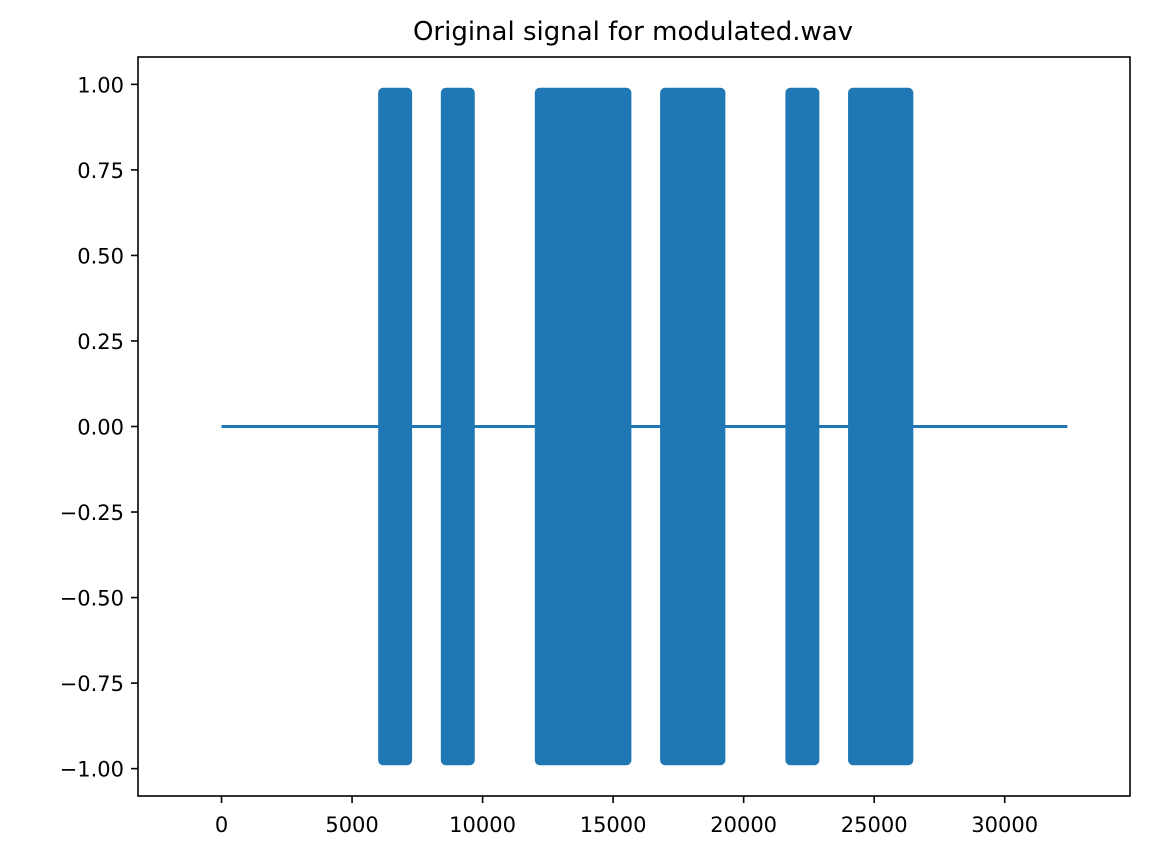  I want to click on y-tick-label: −0.50, so click(92, 599).